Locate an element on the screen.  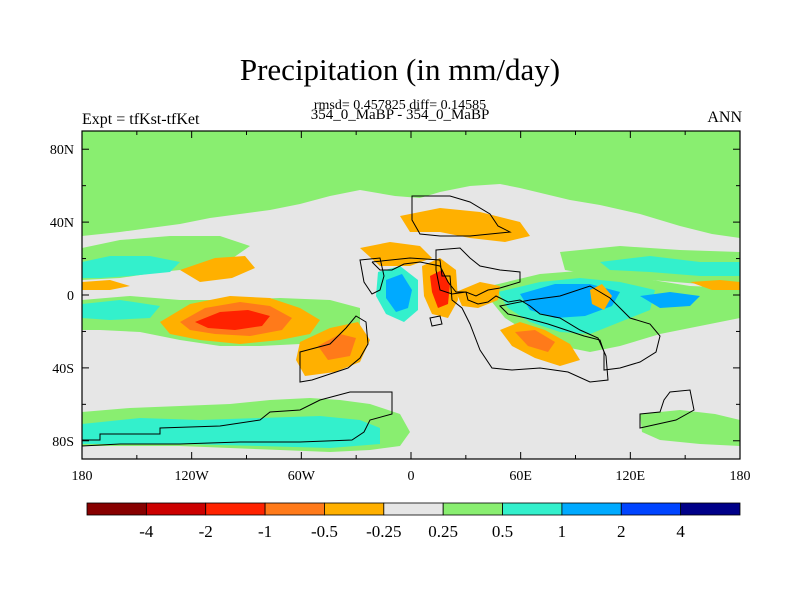
outline-africa is located at coordinates (490, 320).